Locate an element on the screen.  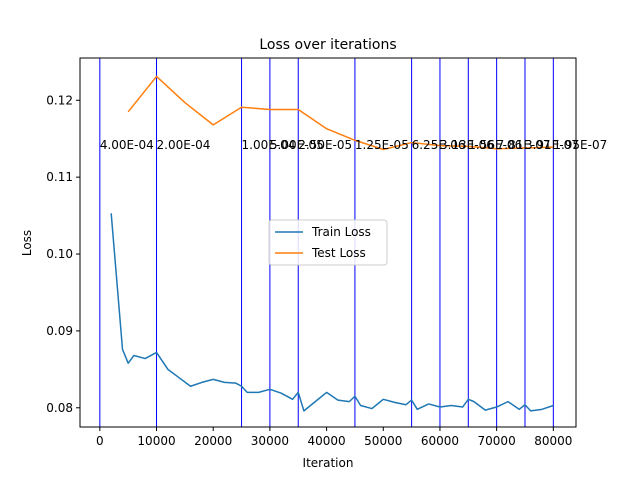
lr-annotation: 1.56E-06 is located at coordinates (495, 145).